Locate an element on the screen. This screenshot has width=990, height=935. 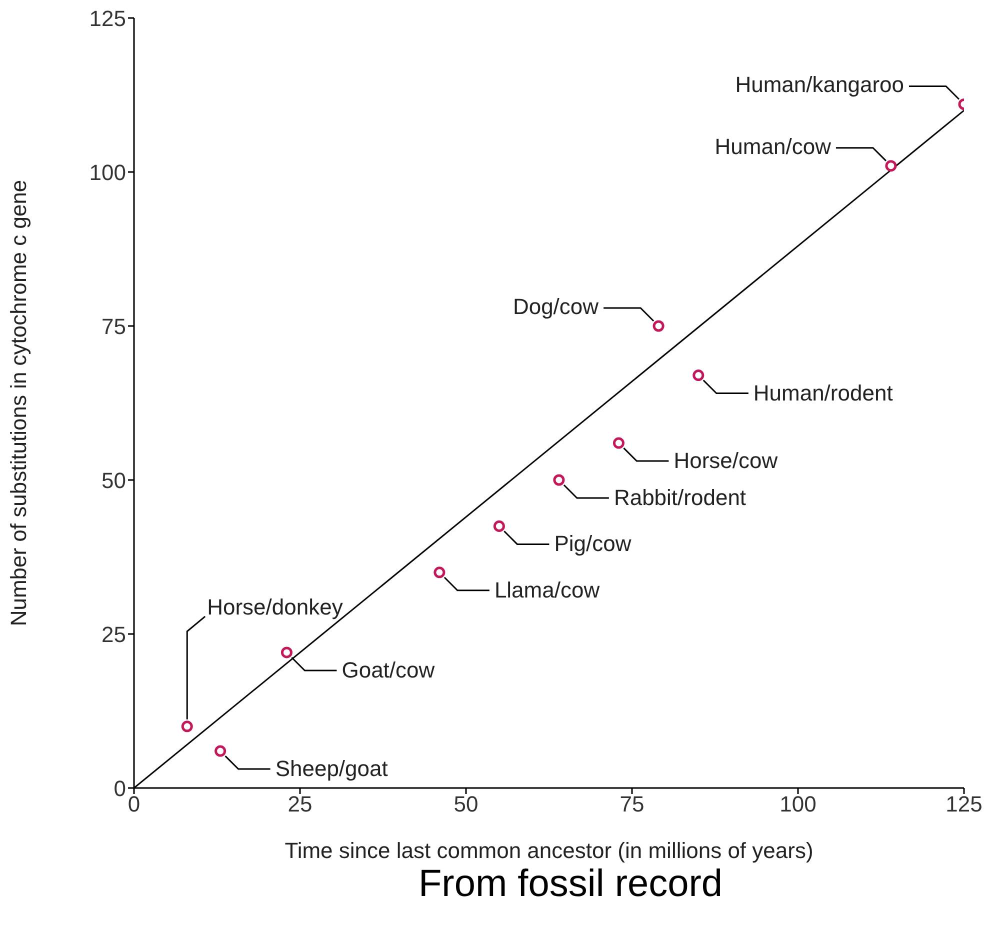
annotation: Sheep/goat is located at coordinates (331, 769).